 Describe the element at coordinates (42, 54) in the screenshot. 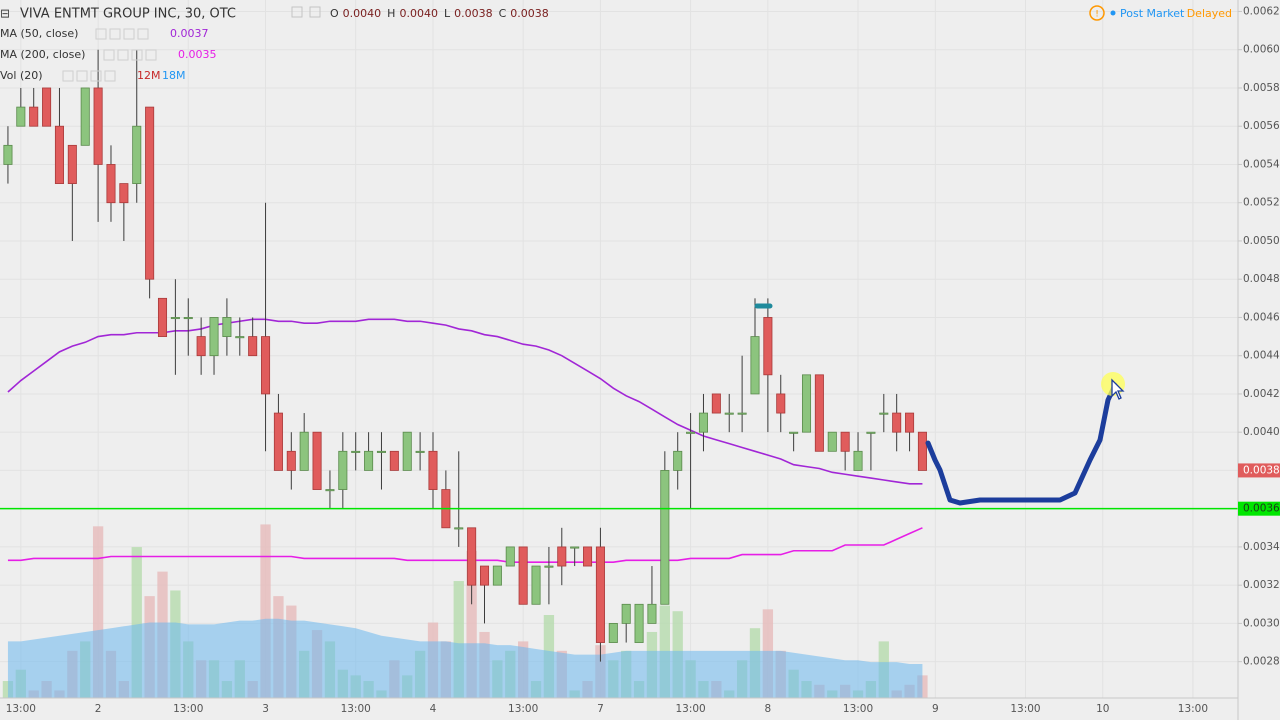

I see `legend-name: MA (200, close)` at that location.